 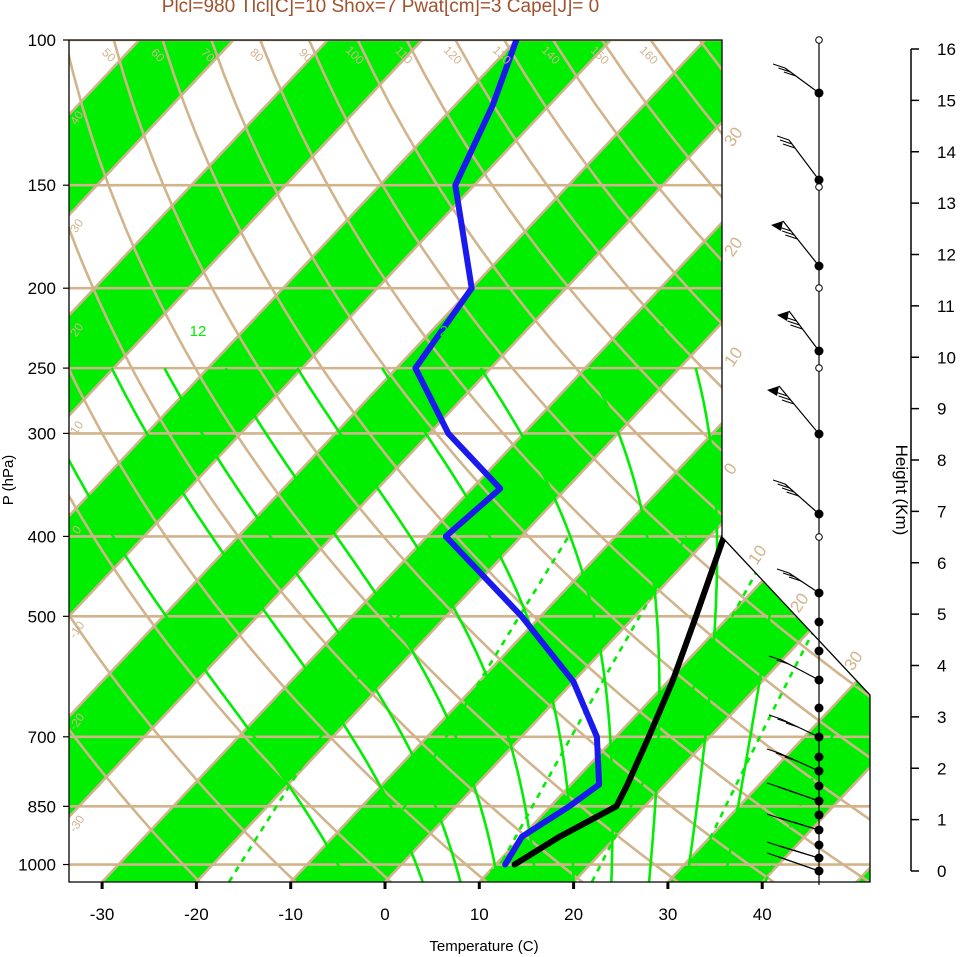 What do you see at coordinates (546, 624) in the screenshot?
I see `moist-adiabat-line` at bounding box center [546, 624].